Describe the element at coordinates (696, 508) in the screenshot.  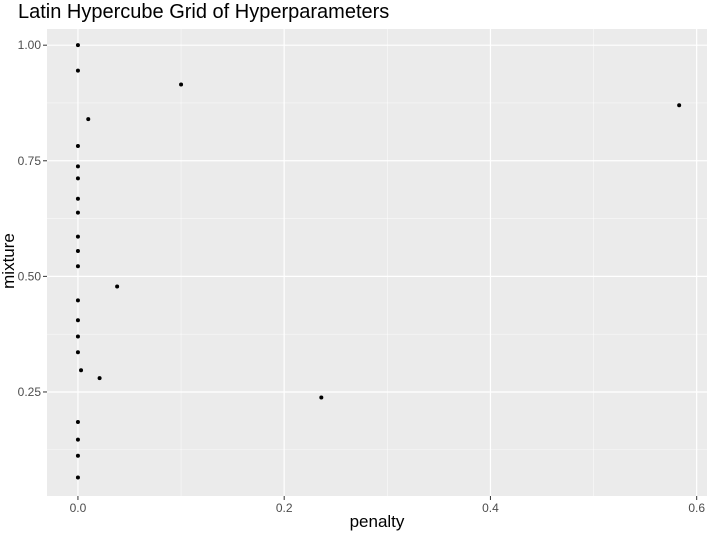
I see `x-tick-label: 0.6` at that location.